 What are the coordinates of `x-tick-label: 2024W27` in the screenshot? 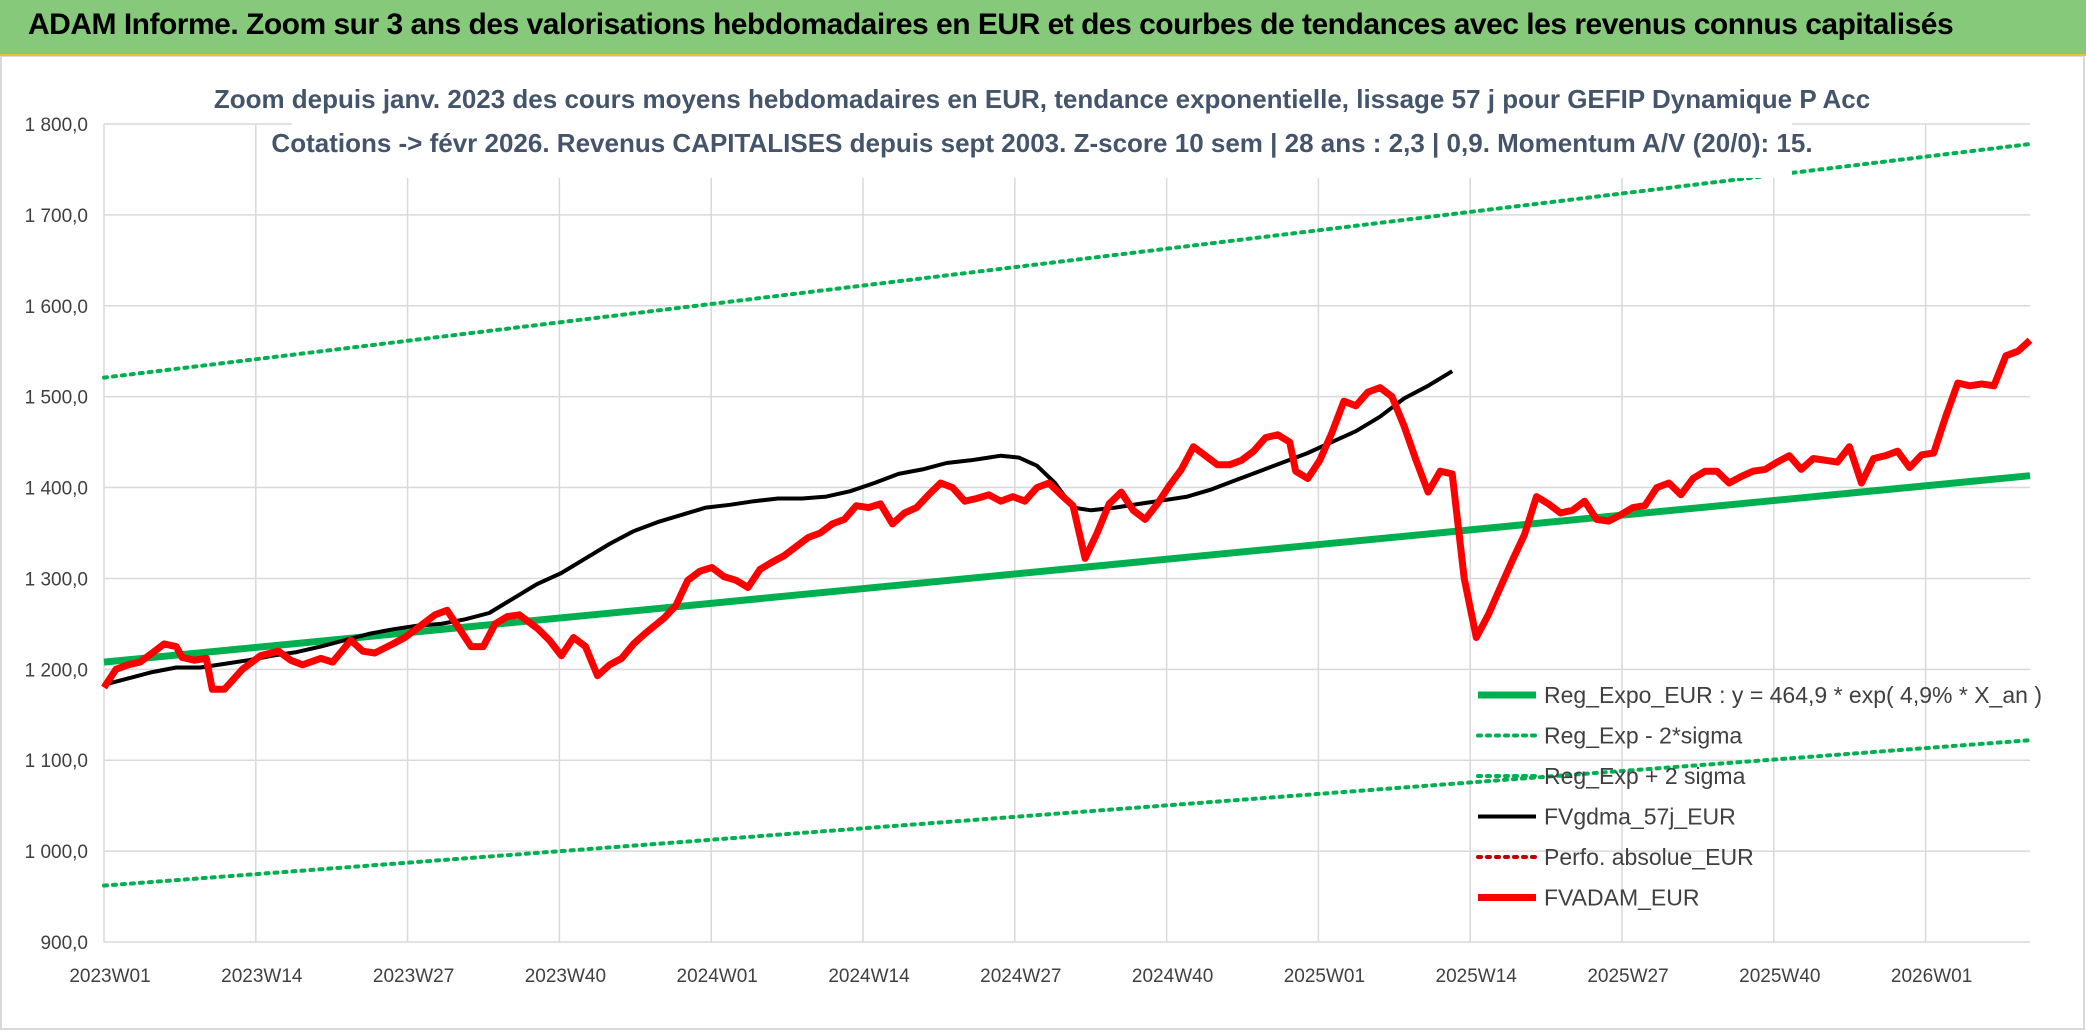 It's located at (1020, 976).